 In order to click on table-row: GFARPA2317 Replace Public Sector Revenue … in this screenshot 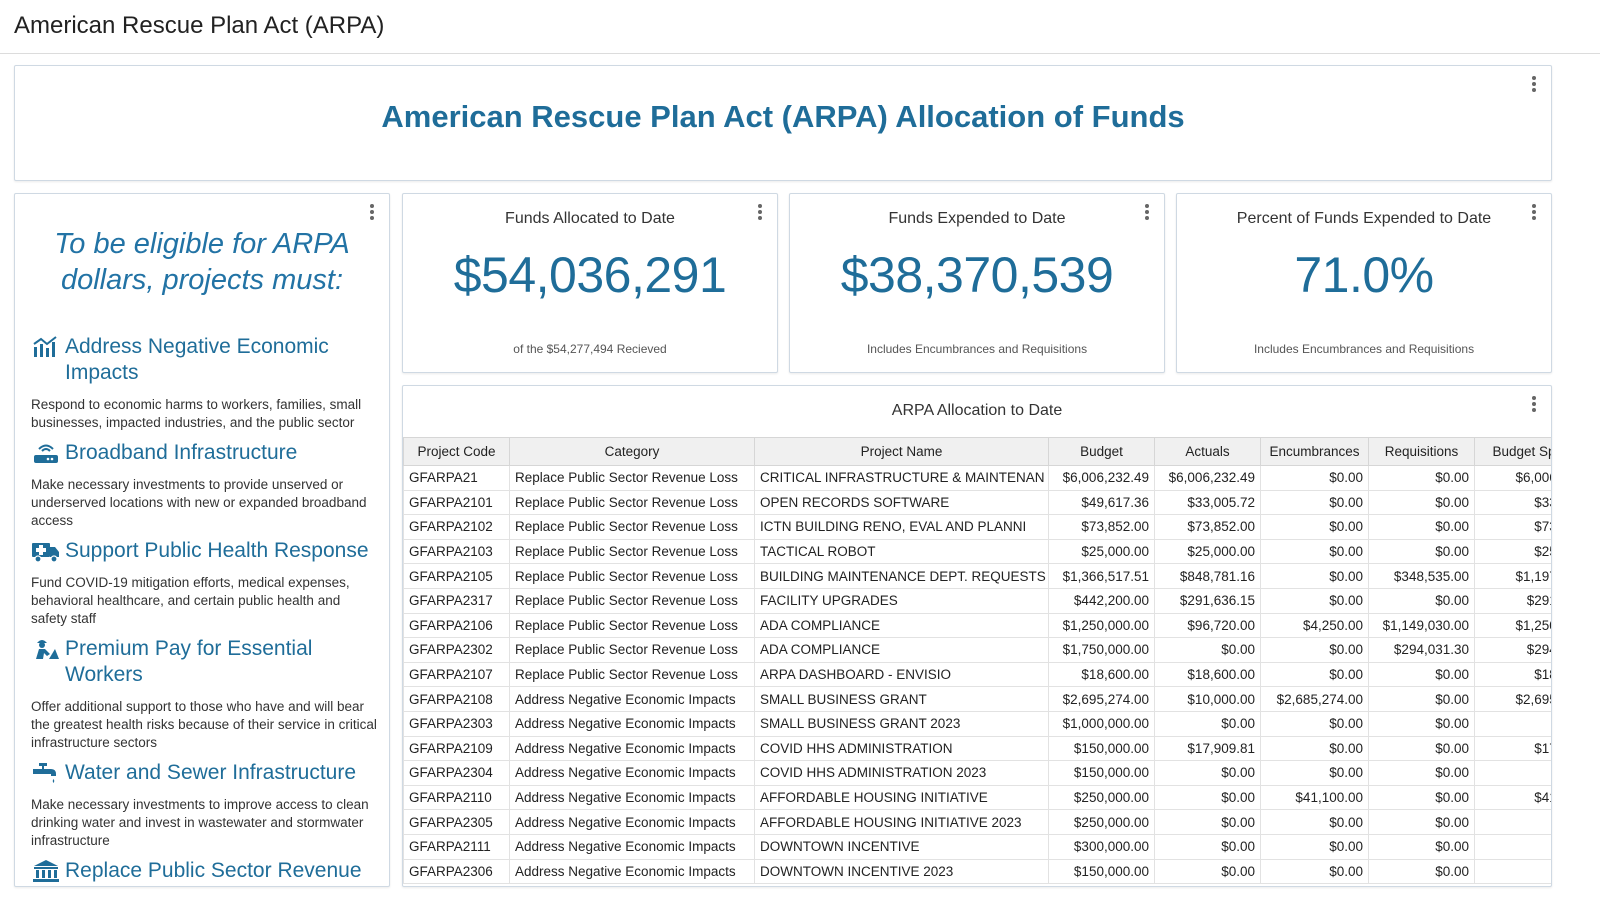, I will do `click(977, 600)`.